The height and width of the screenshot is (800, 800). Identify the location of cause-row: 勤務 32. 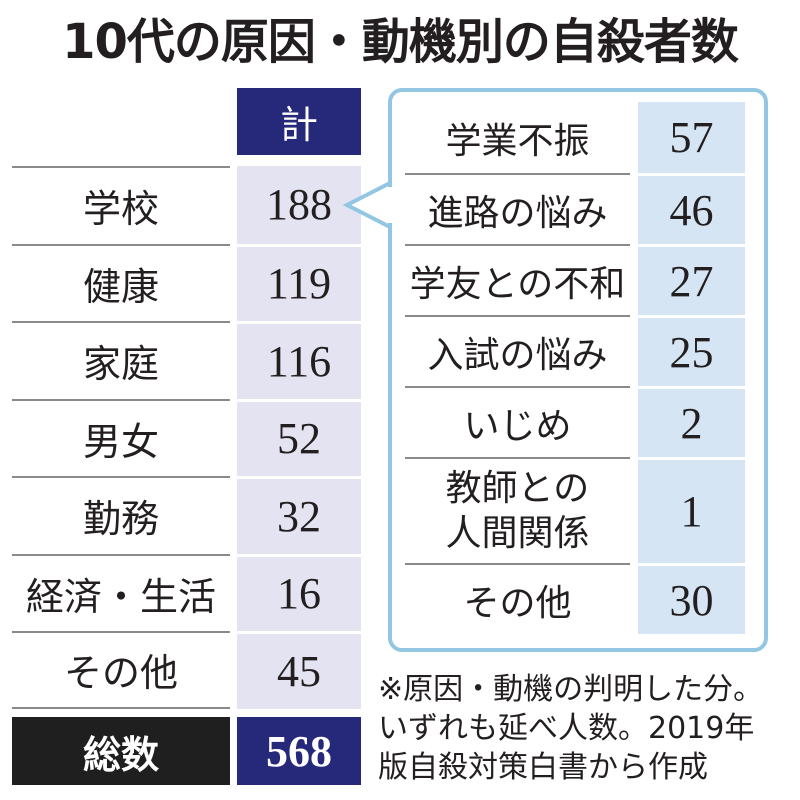
(186, 515).